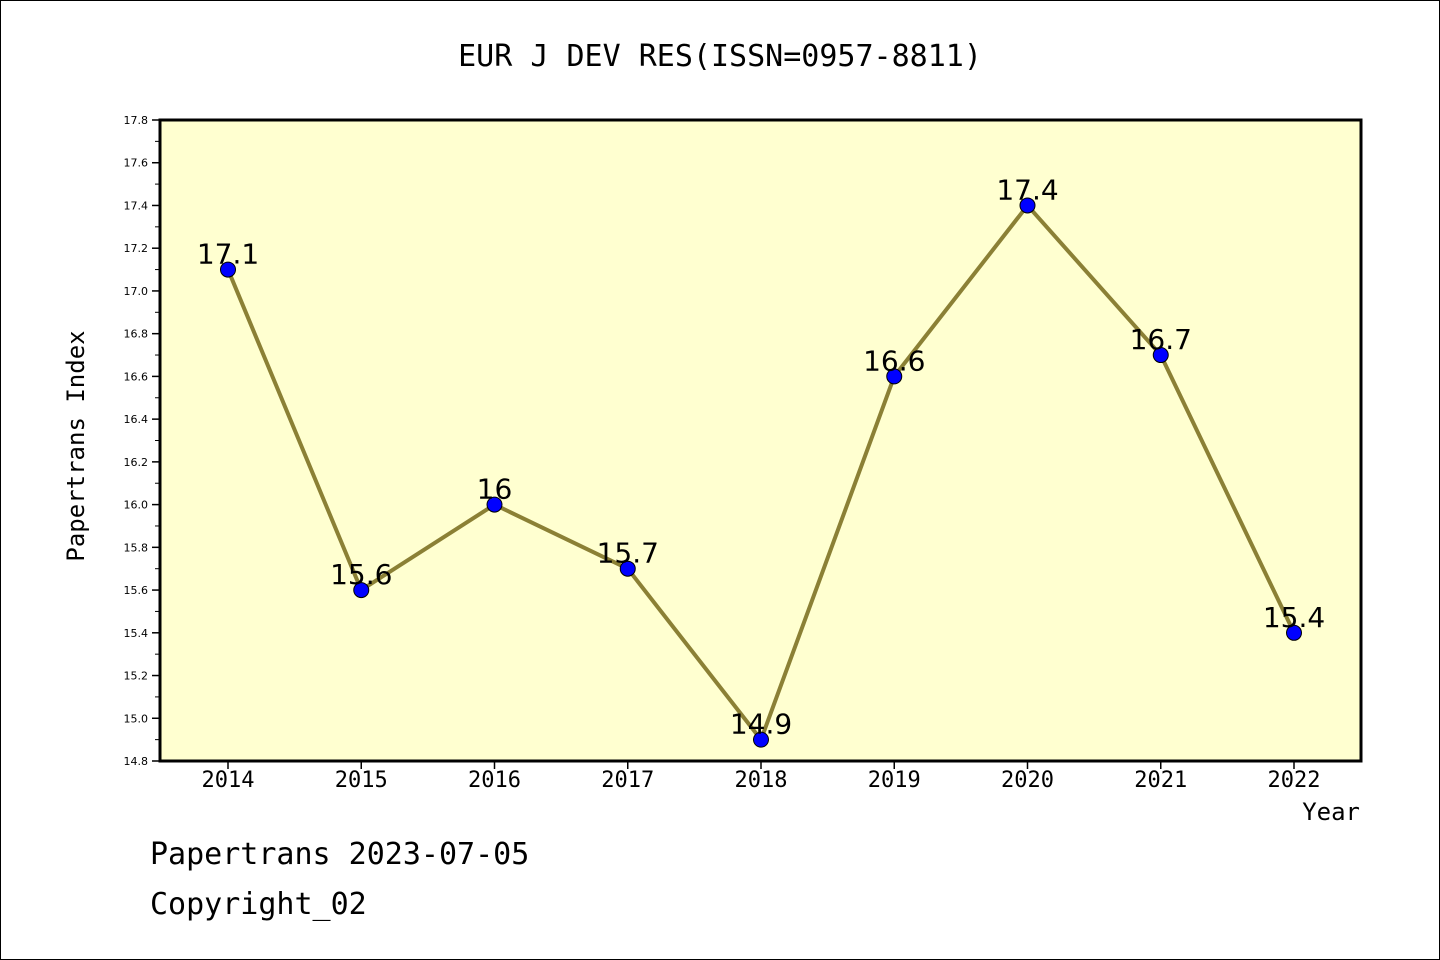 Image resolution: width=1440 pixels, height=960 pixels. What do you see at coordinates (761, 780) in the screenshot?
I see `x-tick-label: 2018` at bounding box center [761, 780].